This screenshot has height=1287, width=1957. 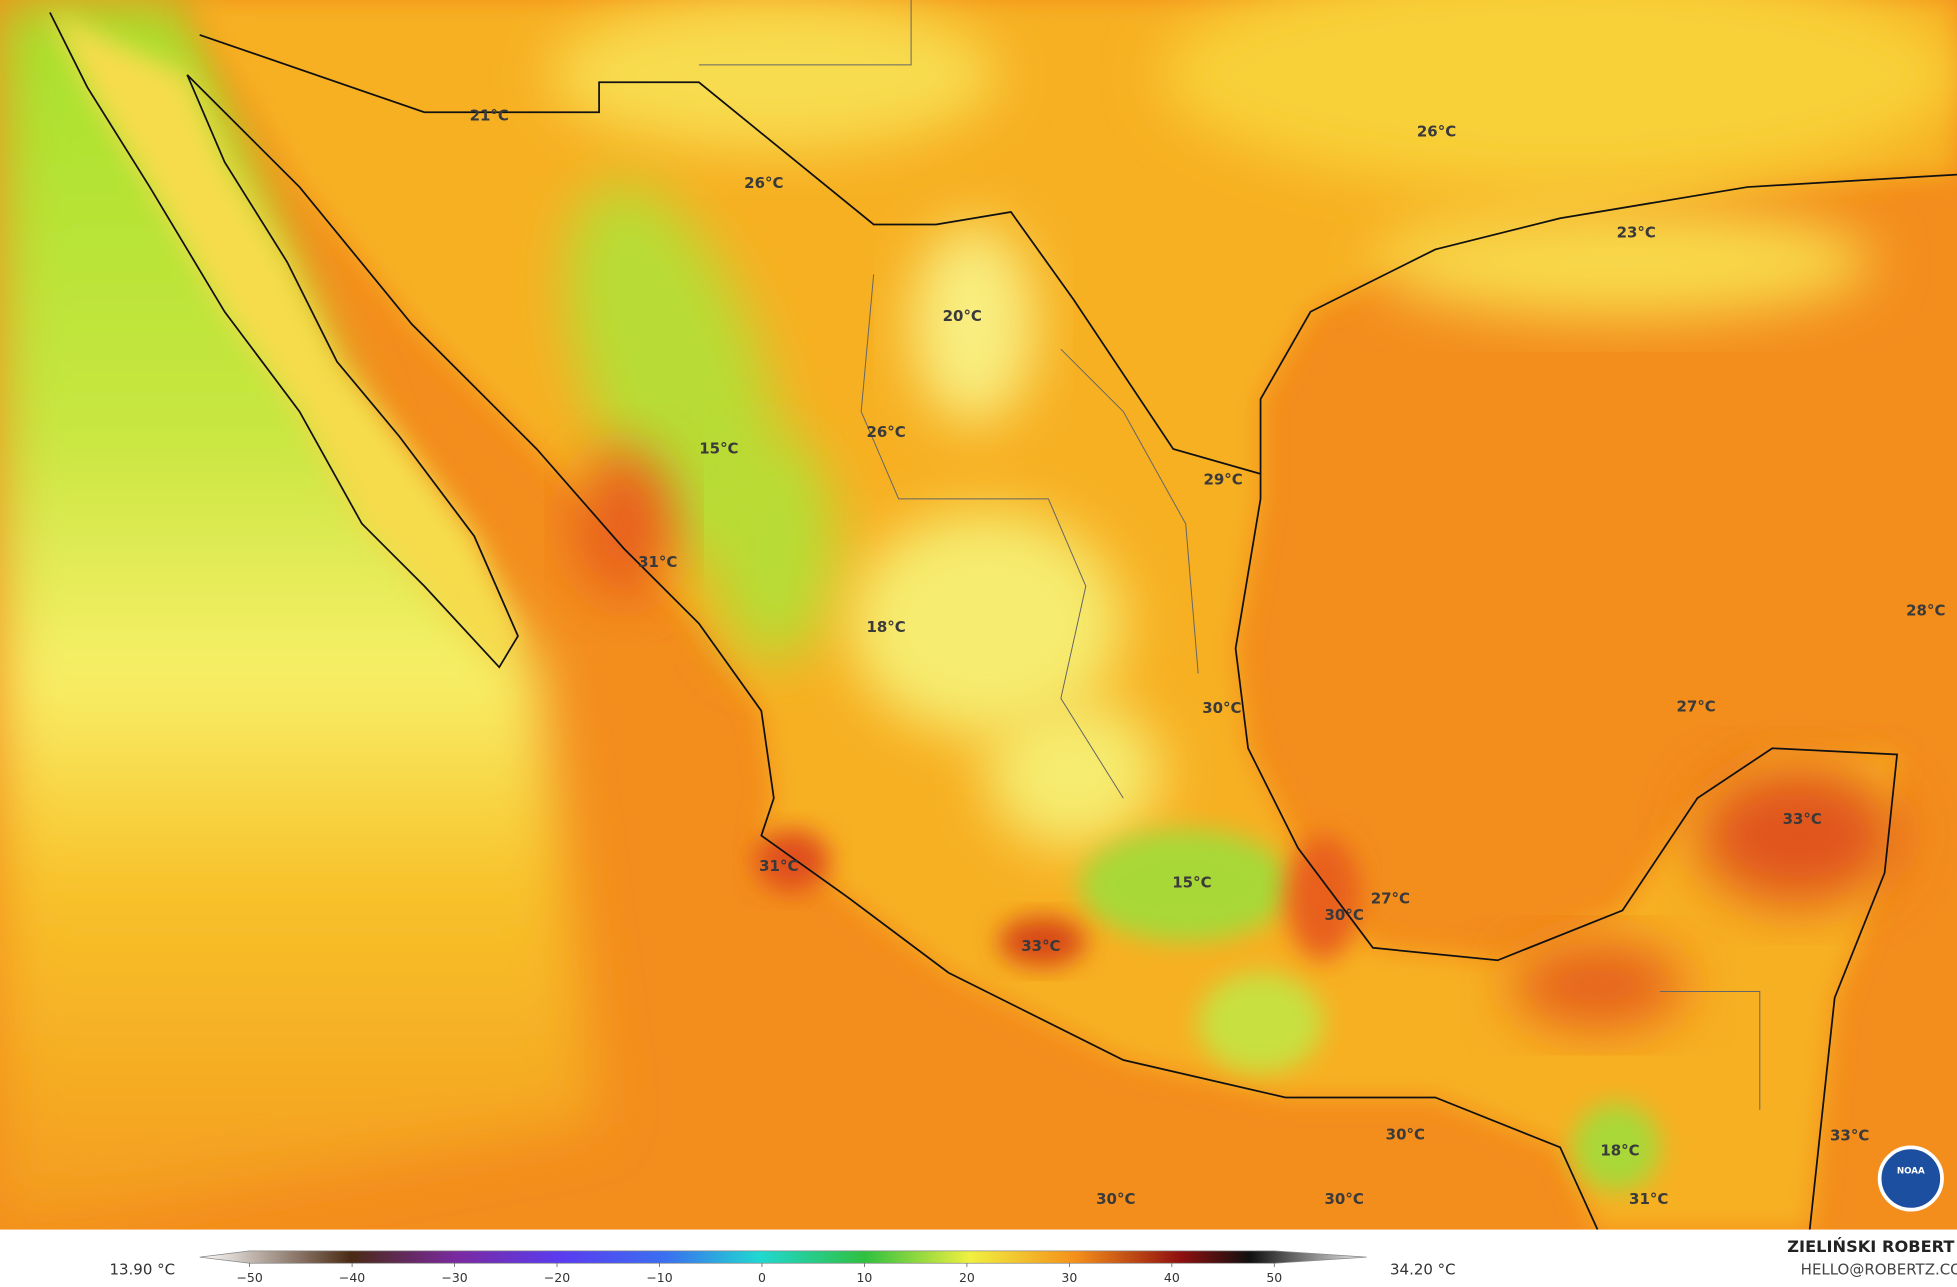 I want to click on colorbar-ticks: −50 −40 −30 −20 −10 0 10 20 30 40 50, so click(x=759, y=1274).